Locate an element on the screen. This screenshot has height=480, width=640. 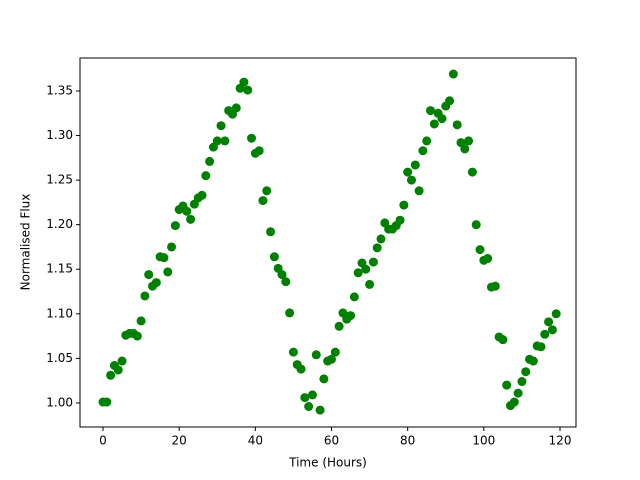
y-tick-label: 1.05 is located at coordinates (59, 358).